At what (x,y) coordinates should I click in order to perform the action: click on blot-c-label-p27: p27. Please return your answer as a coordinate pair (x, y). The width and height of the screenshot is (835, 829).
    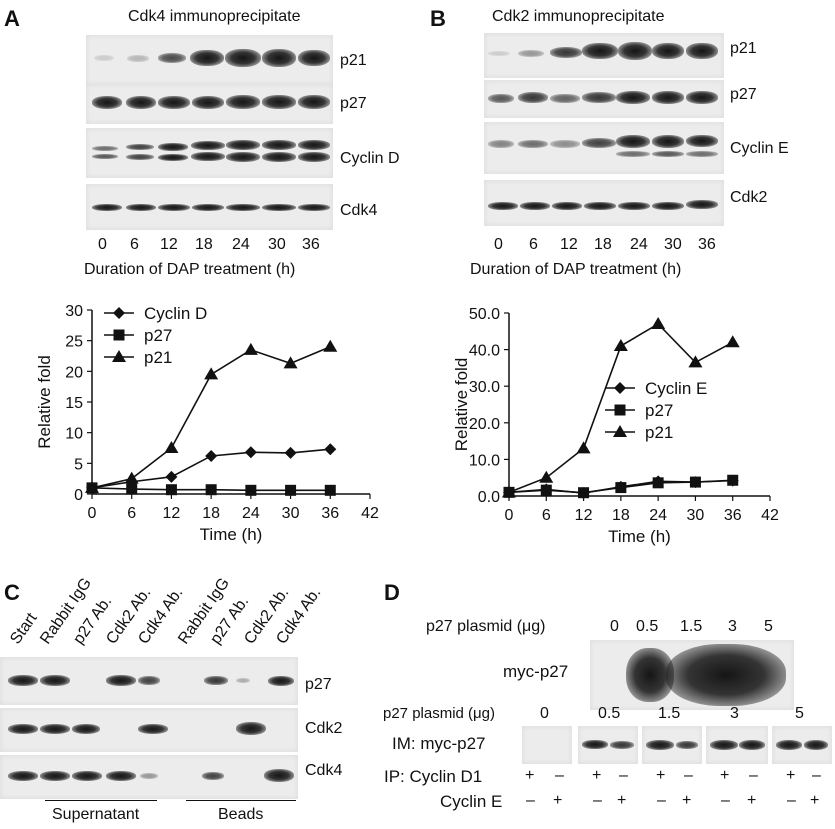
    Looking at the image, I should click on (318, 684).